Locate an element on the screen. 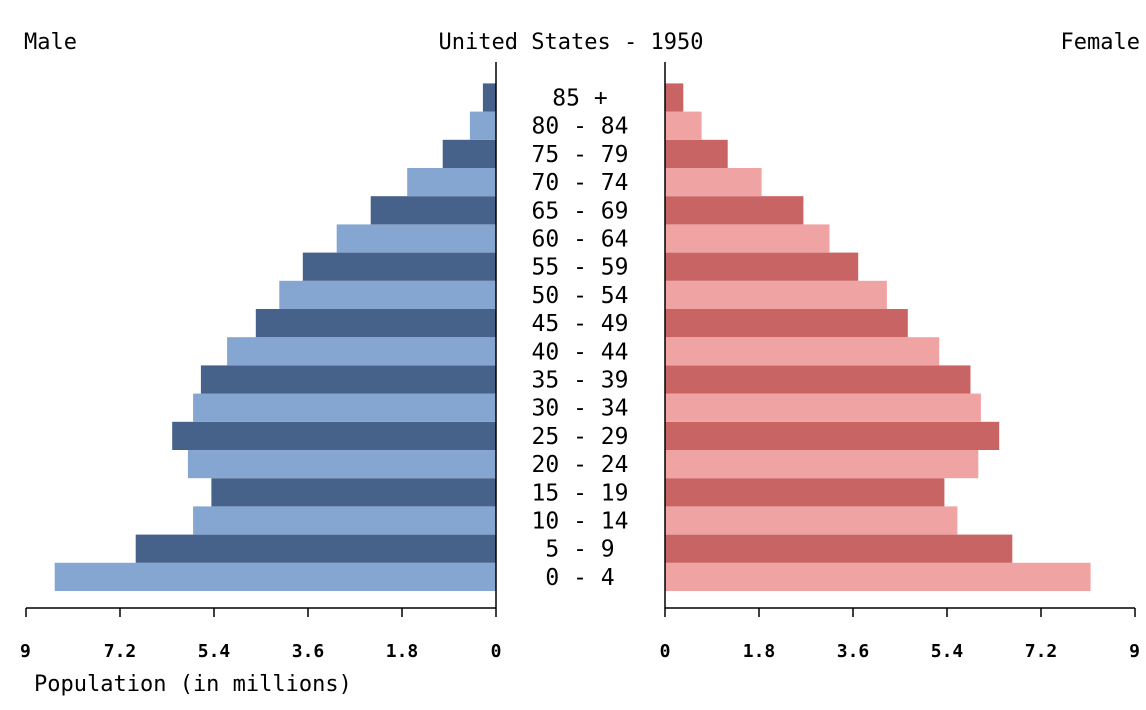 The width and height of the screenshot is (1146, 710). age-group-label: 40 - 44 is located at coordinates (580, 352).